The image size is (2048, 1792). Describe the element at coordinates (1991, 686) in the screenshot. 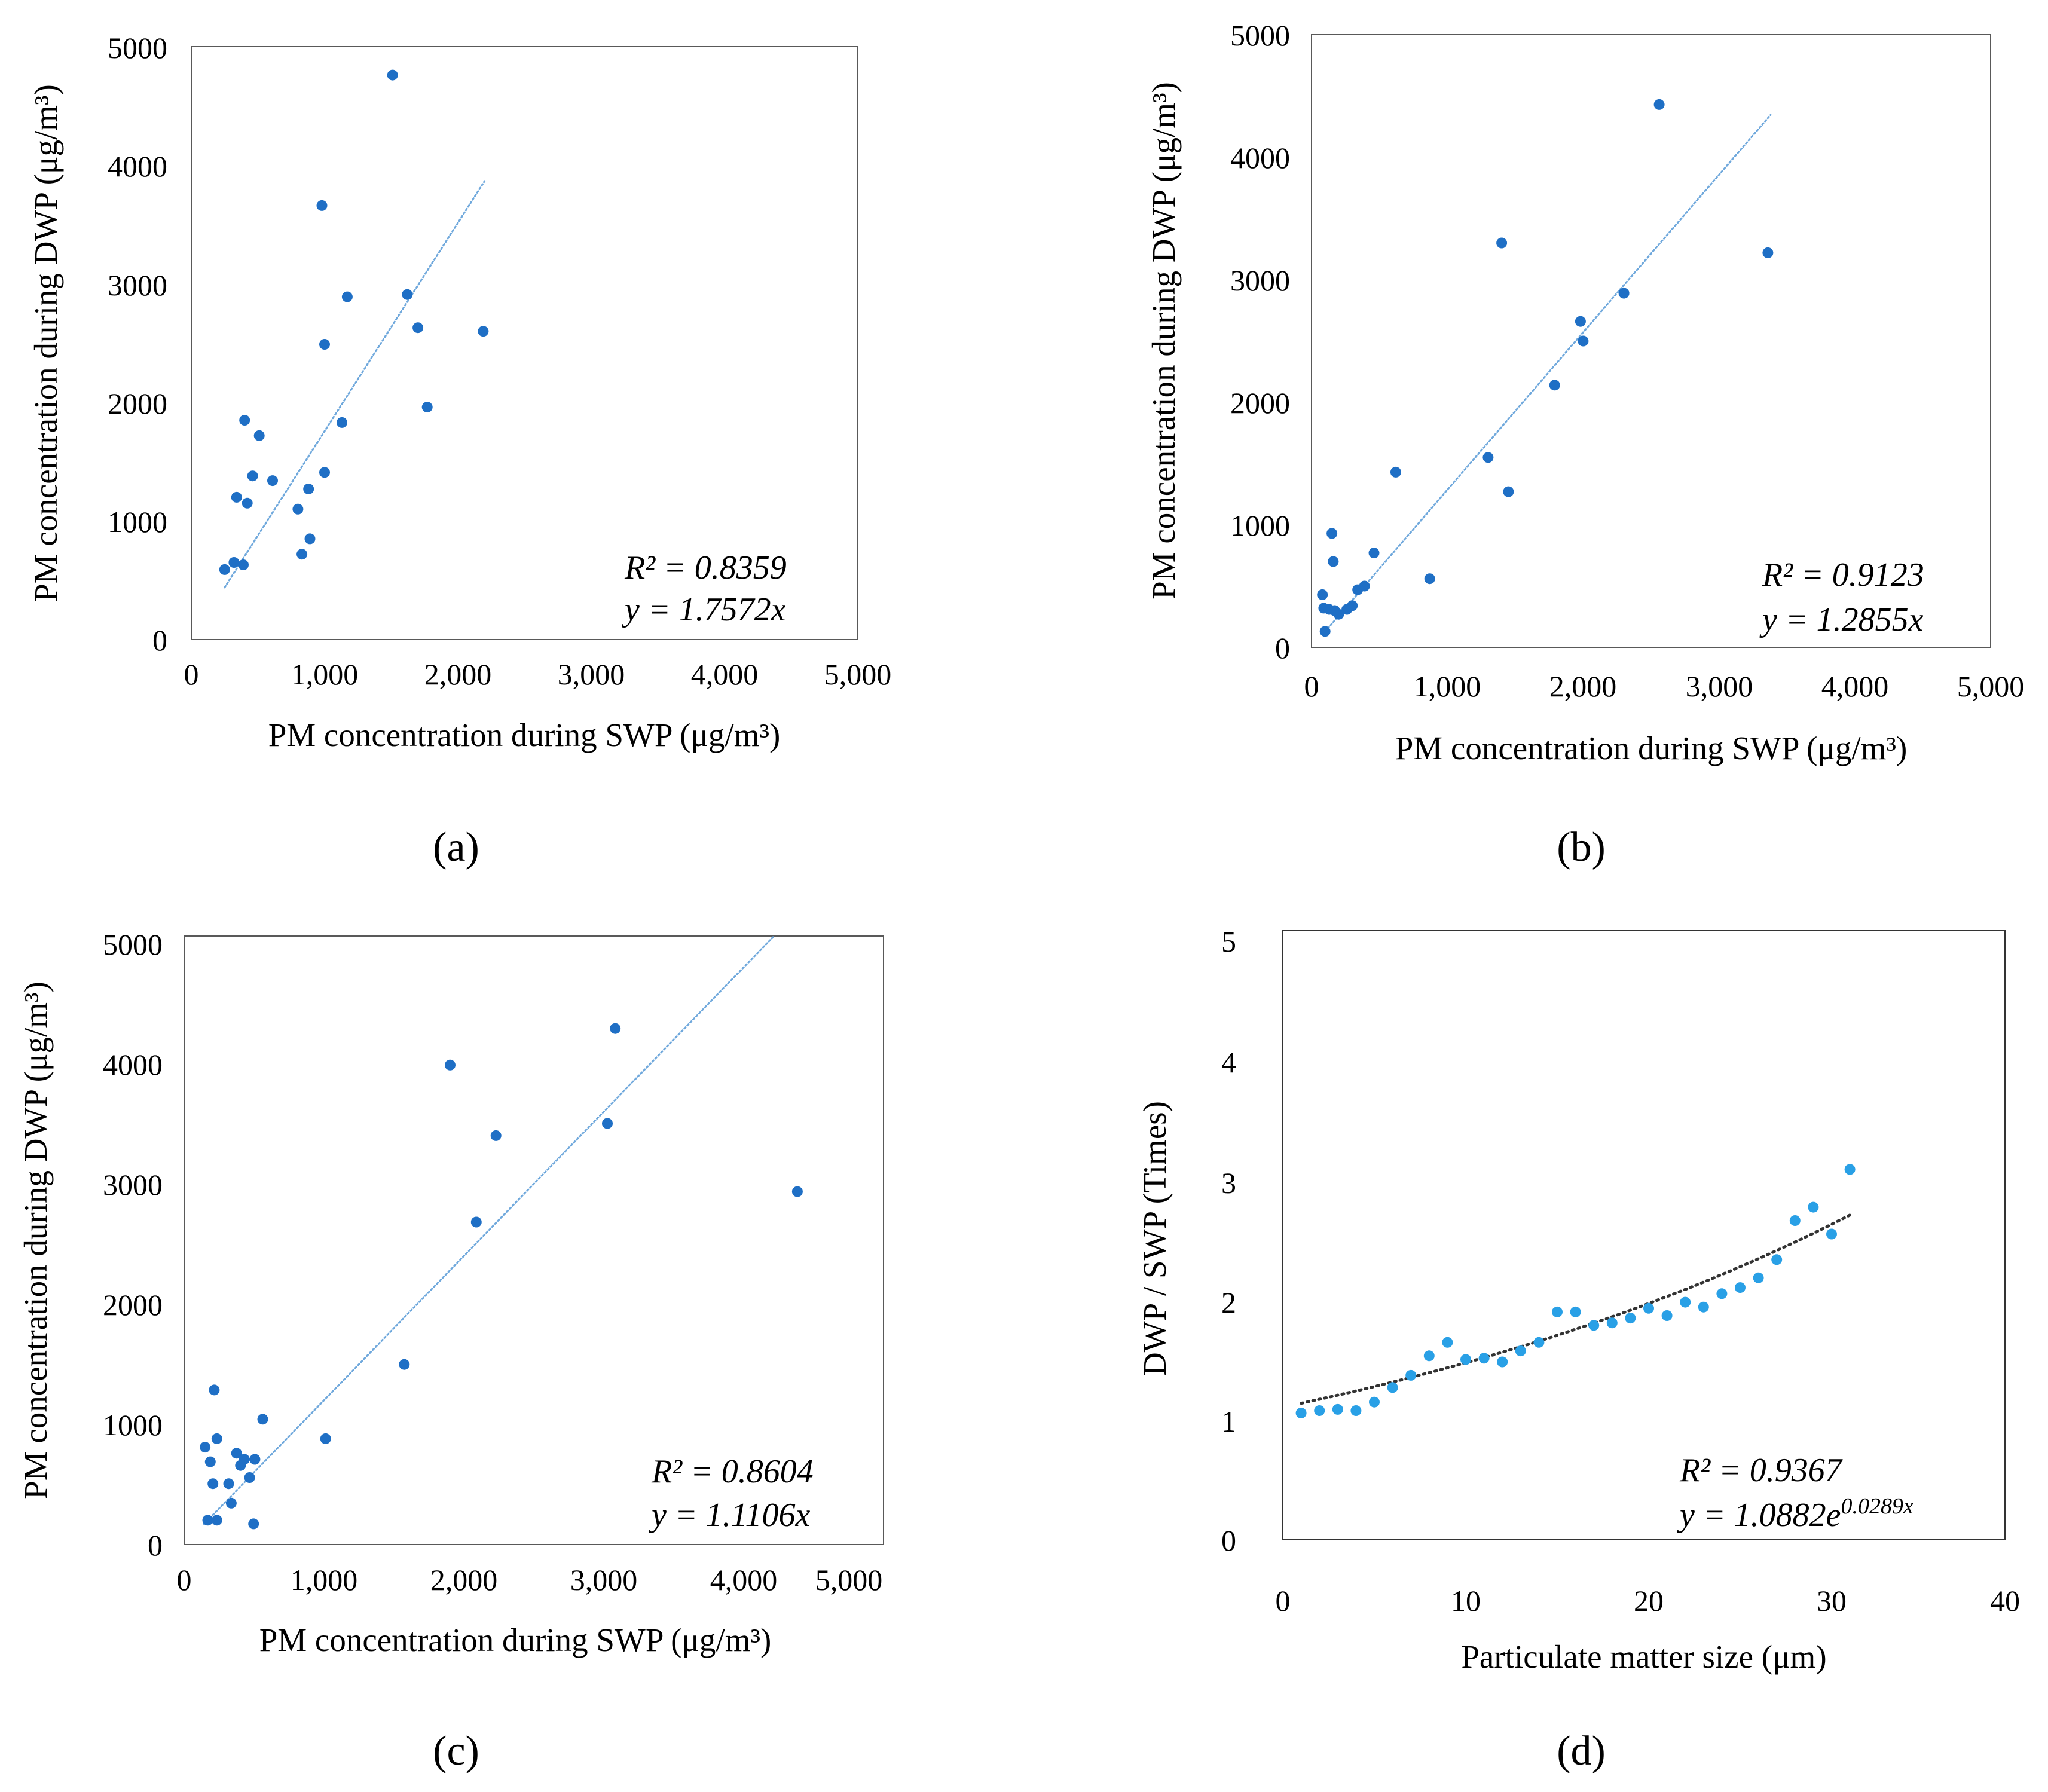

I see `x-tick-label: 5,000` at that location.